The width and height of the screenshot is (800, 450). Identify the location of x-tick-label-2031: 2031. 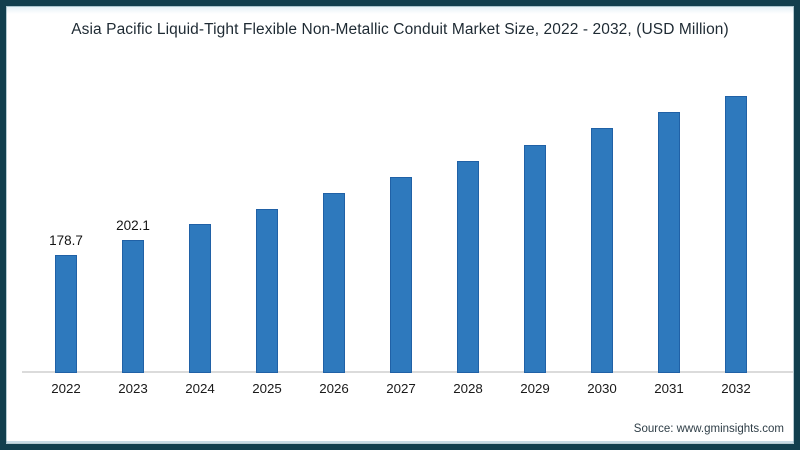
(669, 388).